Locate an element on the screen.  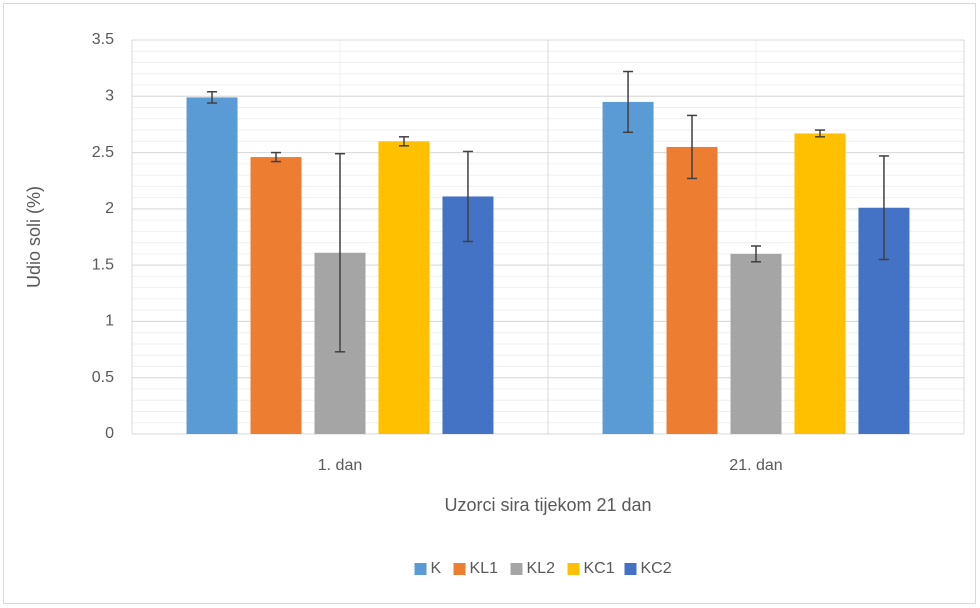
y-tick-label: 2.5 is located at coordinates (103, 152).